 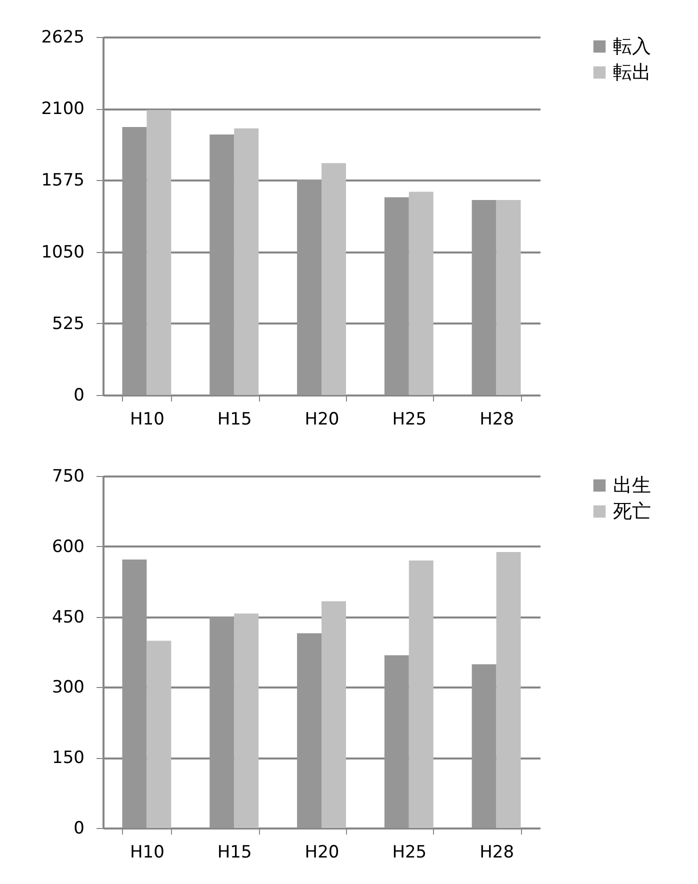 What do you see at coordinates (62, 180) in the screenshot?
I see `y-tick-label: 1575` at bounding box center [62, 180].